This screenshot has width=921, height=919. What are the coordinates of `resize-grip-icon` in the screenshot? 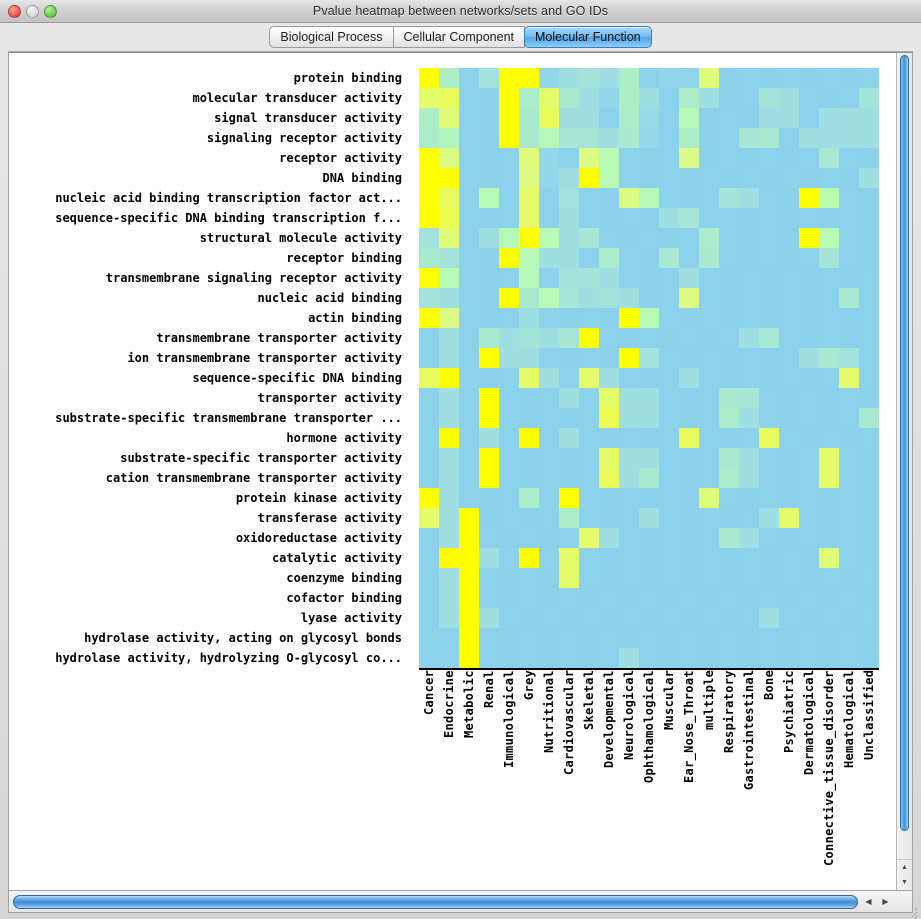 It's located at (911, 911).